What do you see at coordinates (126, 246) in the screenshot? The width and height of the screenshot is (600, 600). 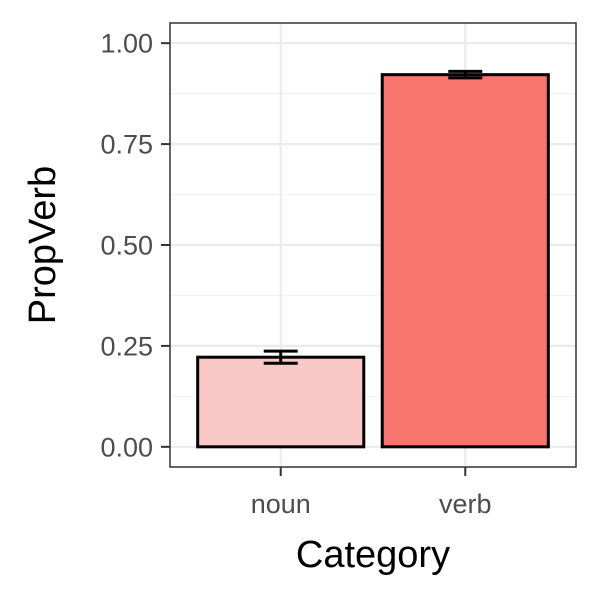 I see `y-tick-label: 0.50` at bounding box center [126, 246].